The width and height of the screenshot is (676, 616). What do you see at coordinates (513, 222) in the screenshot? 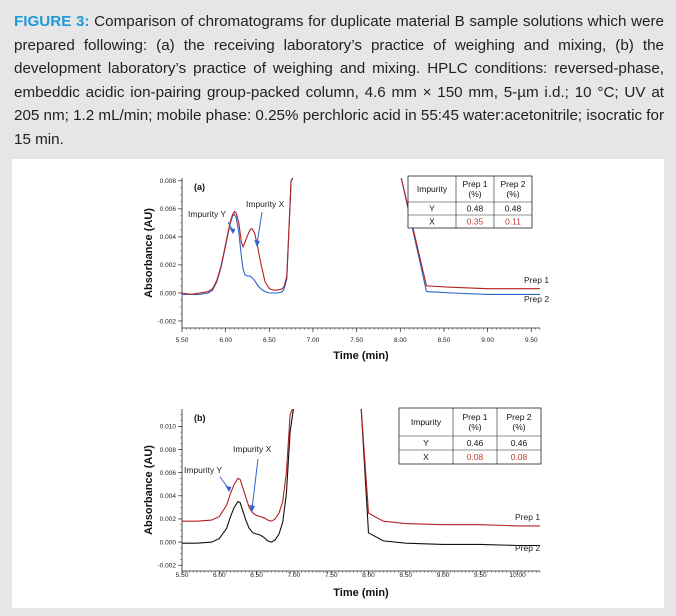
I see `table-cell: 0.11` at bounding box center [513, 222].